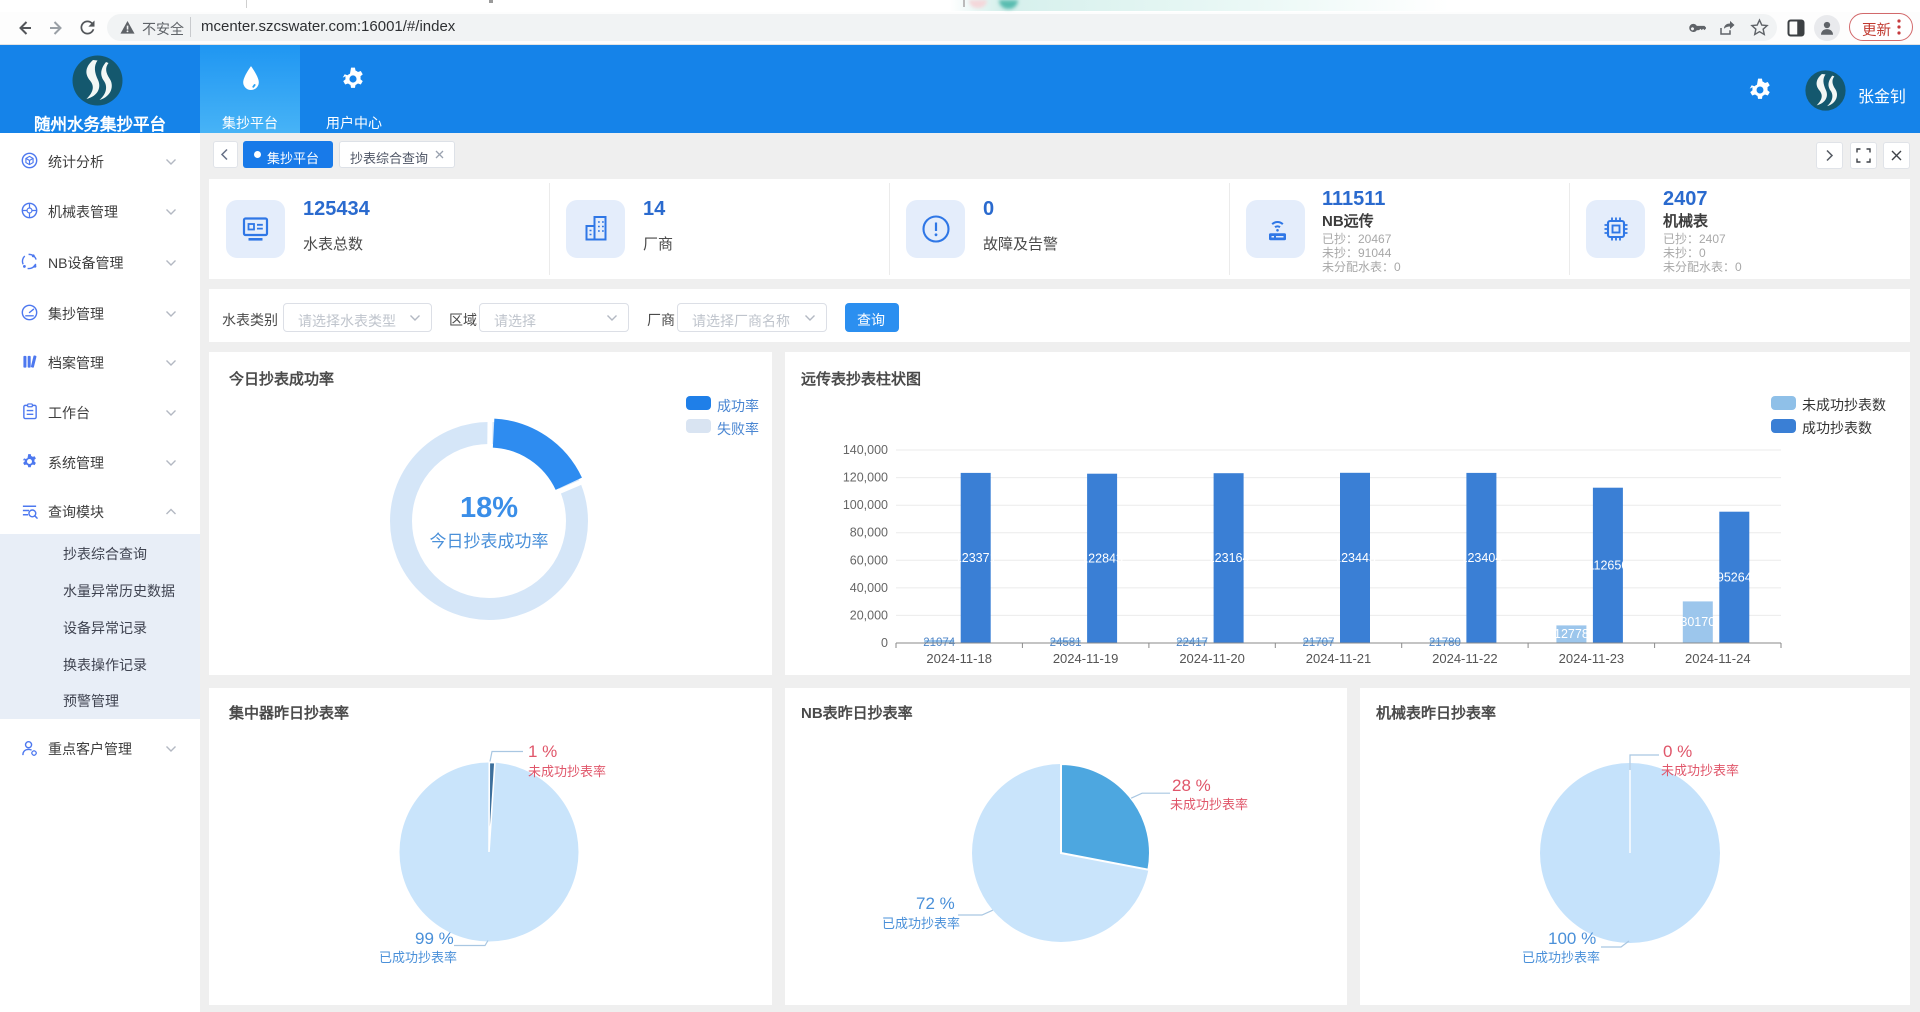 The image size is (1920, 1012). Describe the element at coordinates (1571, 634) in the screenshot. I see `svg-text: 12778` at that location.